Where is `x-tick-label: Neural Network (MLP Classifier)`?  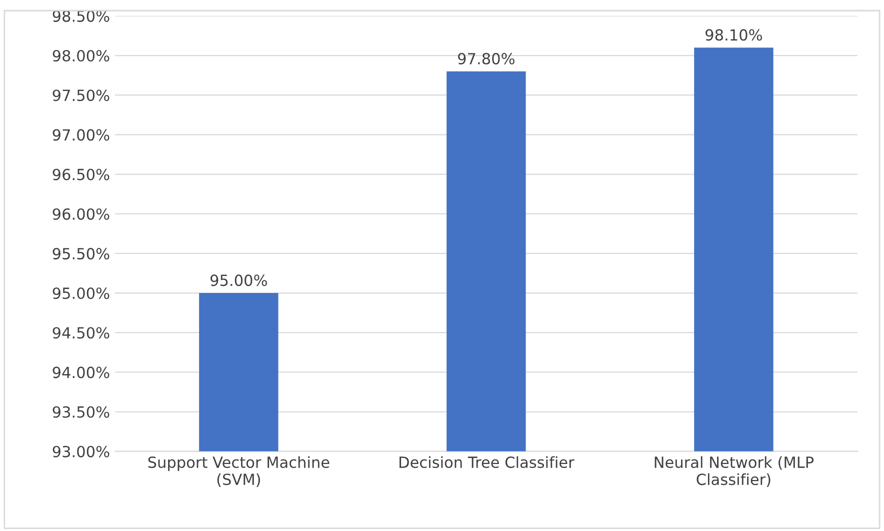 x-tick-label: Neural Network (MLP Classifier) is located at coordinates (734, 471).